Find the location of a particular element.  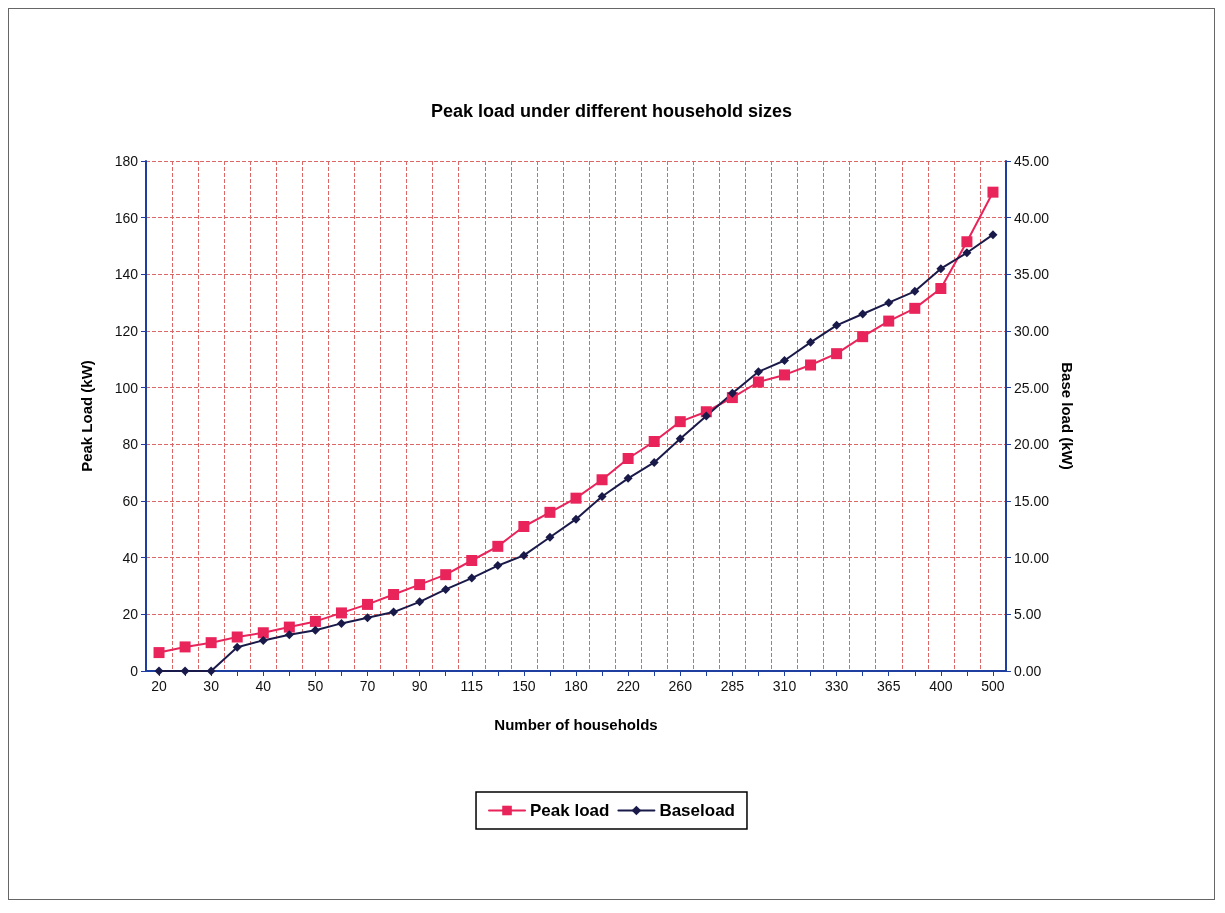

x-tick-label: 285 is located at coordinates (732, 686).